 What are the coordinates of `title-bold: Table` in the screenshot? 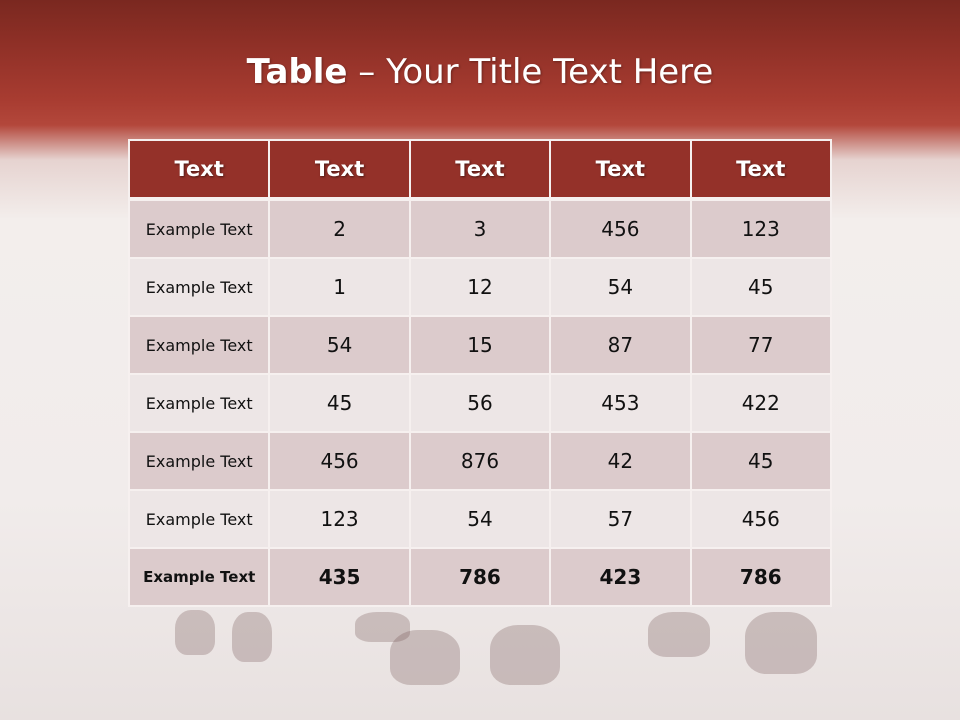 It's located at (297, 72).